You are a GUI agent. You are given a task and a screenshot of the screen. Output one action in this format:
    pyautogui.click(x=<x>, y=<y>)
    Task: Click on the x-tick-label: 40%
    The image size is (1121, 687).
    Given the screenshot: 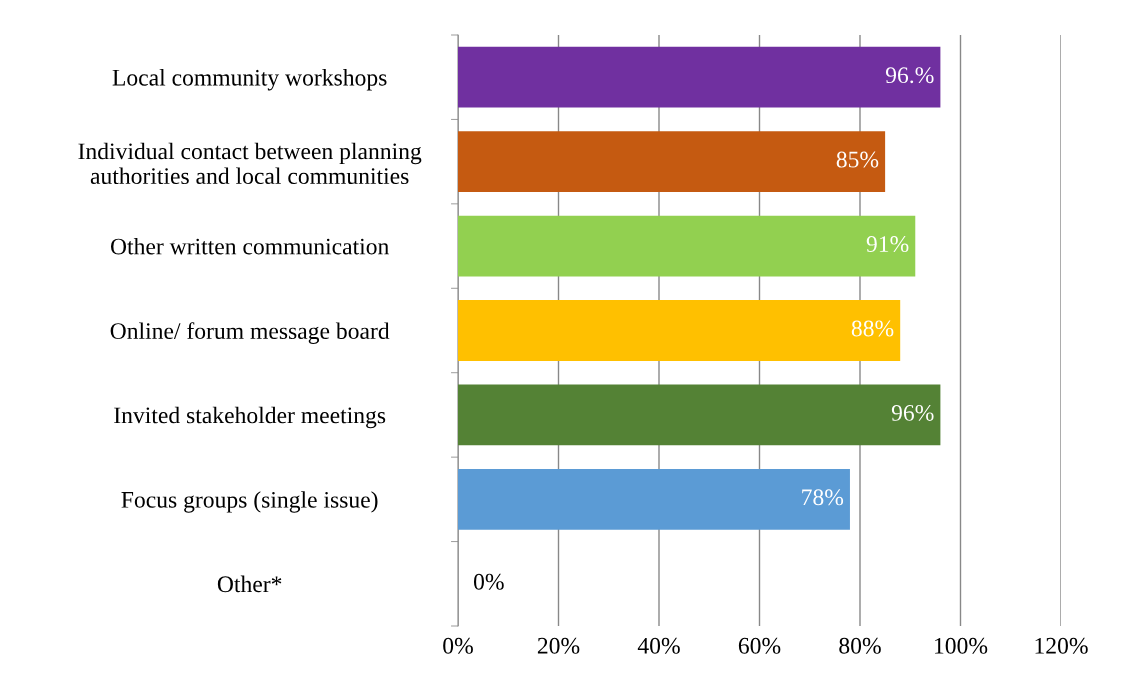 What is the action you would take?
    pyautogui.click(x=658, y=645)
    